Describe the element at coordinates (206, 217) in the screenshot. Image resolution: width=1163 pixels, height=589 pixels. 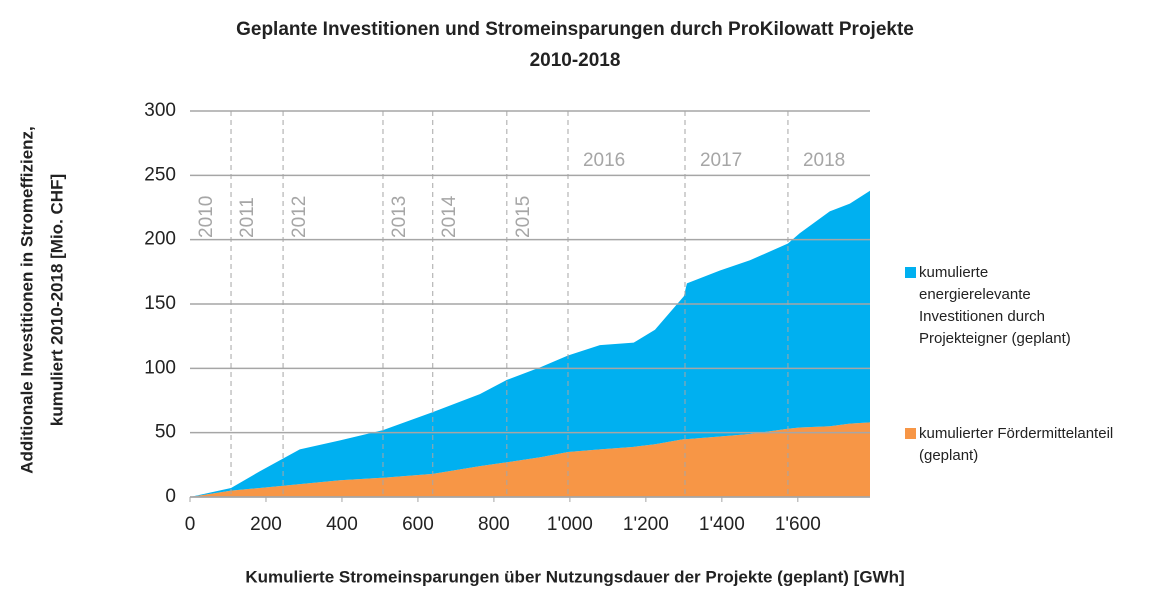
I see `year-label: 2010` at that location.